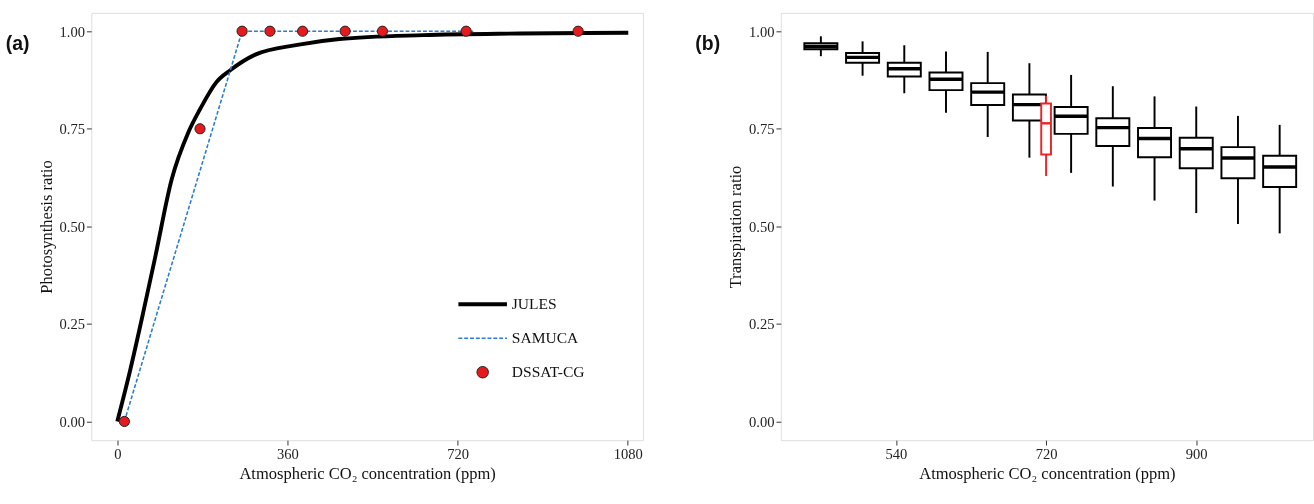 This screenshot has width=1314, height=504. I want to click on x-tick-label: 900, so click(1196, 454).